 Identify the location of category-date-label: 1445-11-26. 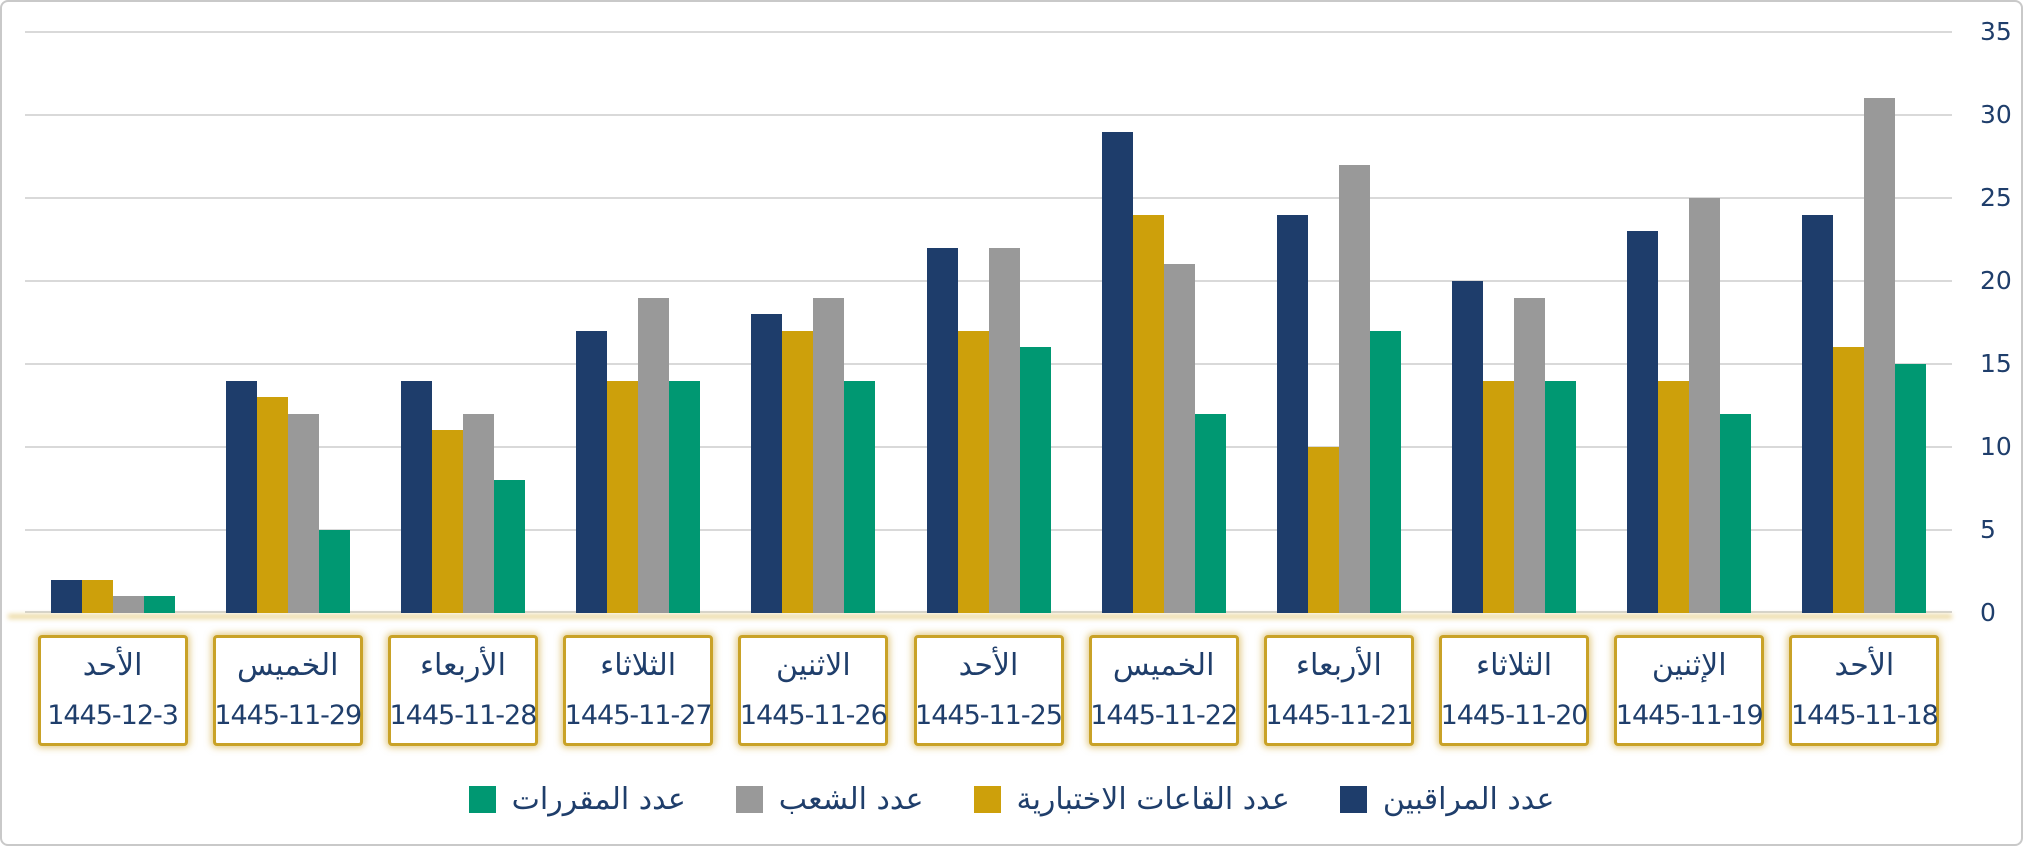
(813, 715).